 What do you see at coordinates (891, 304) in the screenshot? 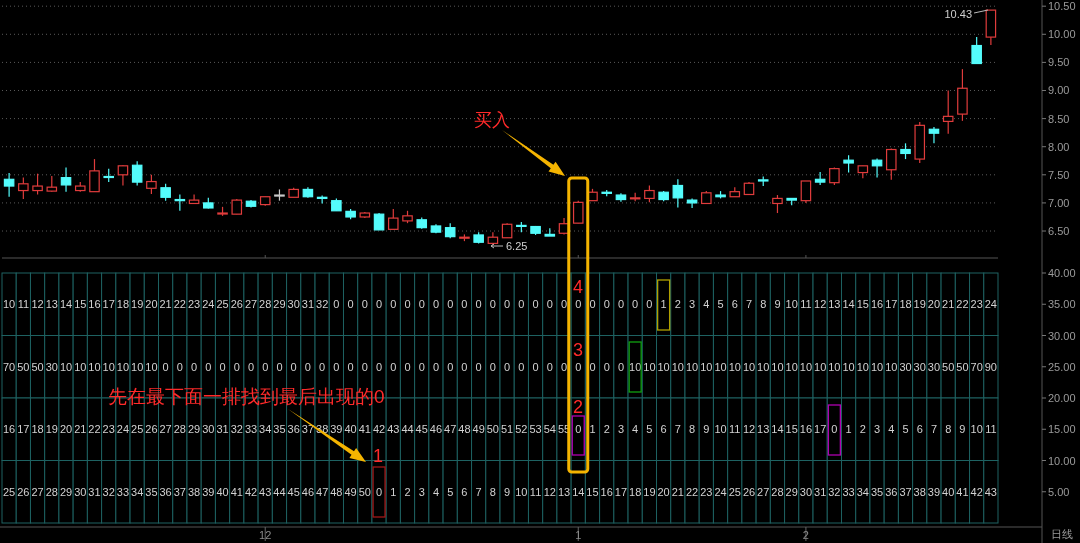
I see `data-label: 17` at bounding box center [891, 304].